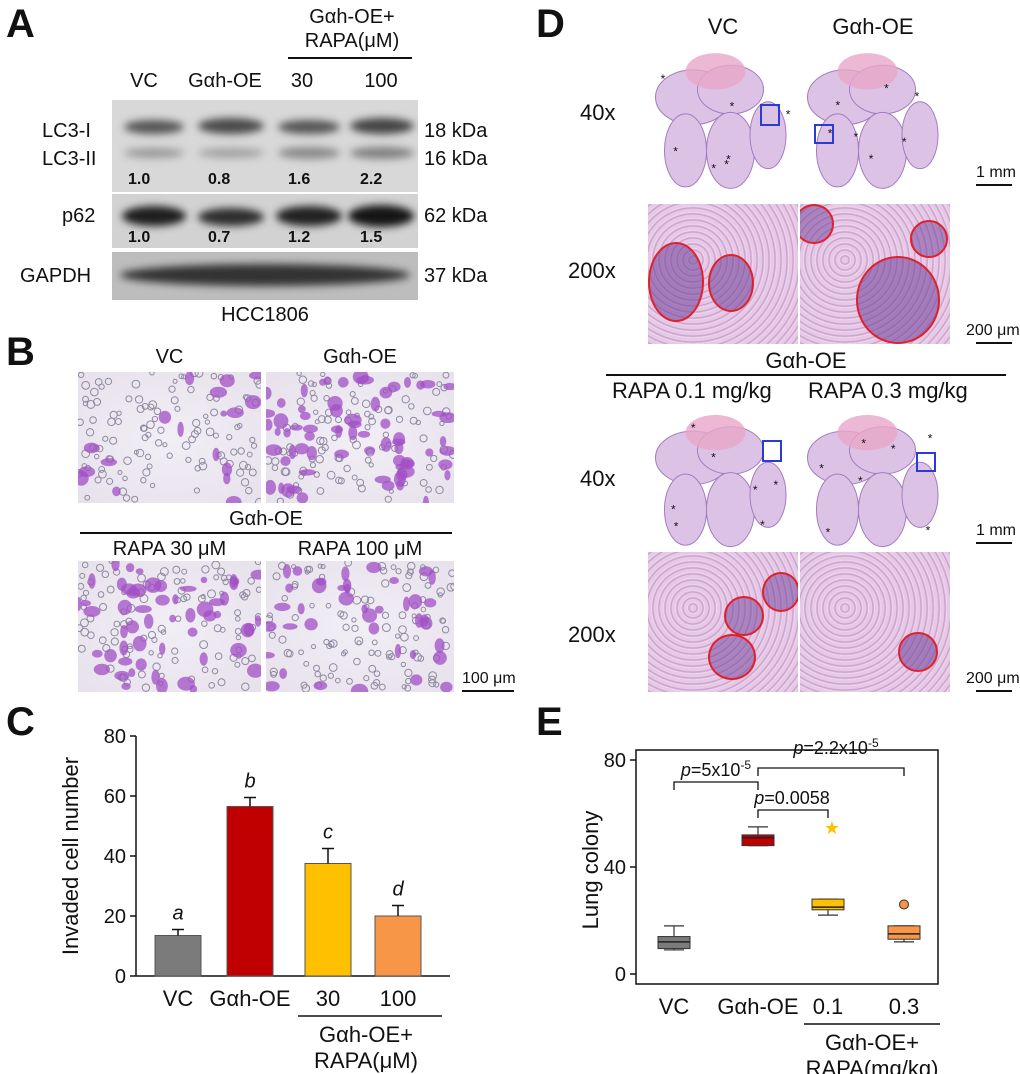 This screenshot has height=1074, width=1020. I want to click on metastasis-marker: *, so click(762, 525).